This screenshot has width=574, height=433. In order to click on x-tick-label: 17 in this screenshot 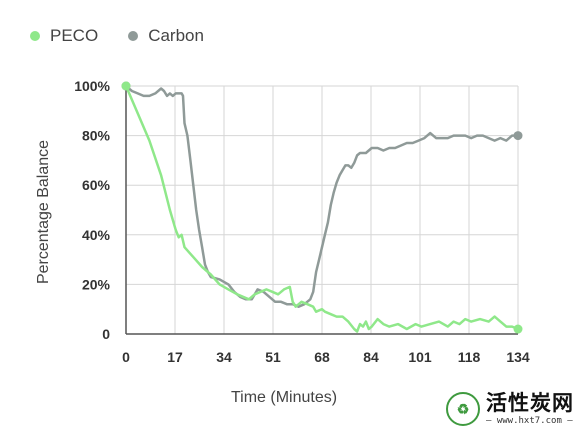, I will do `click(175, 357)`.